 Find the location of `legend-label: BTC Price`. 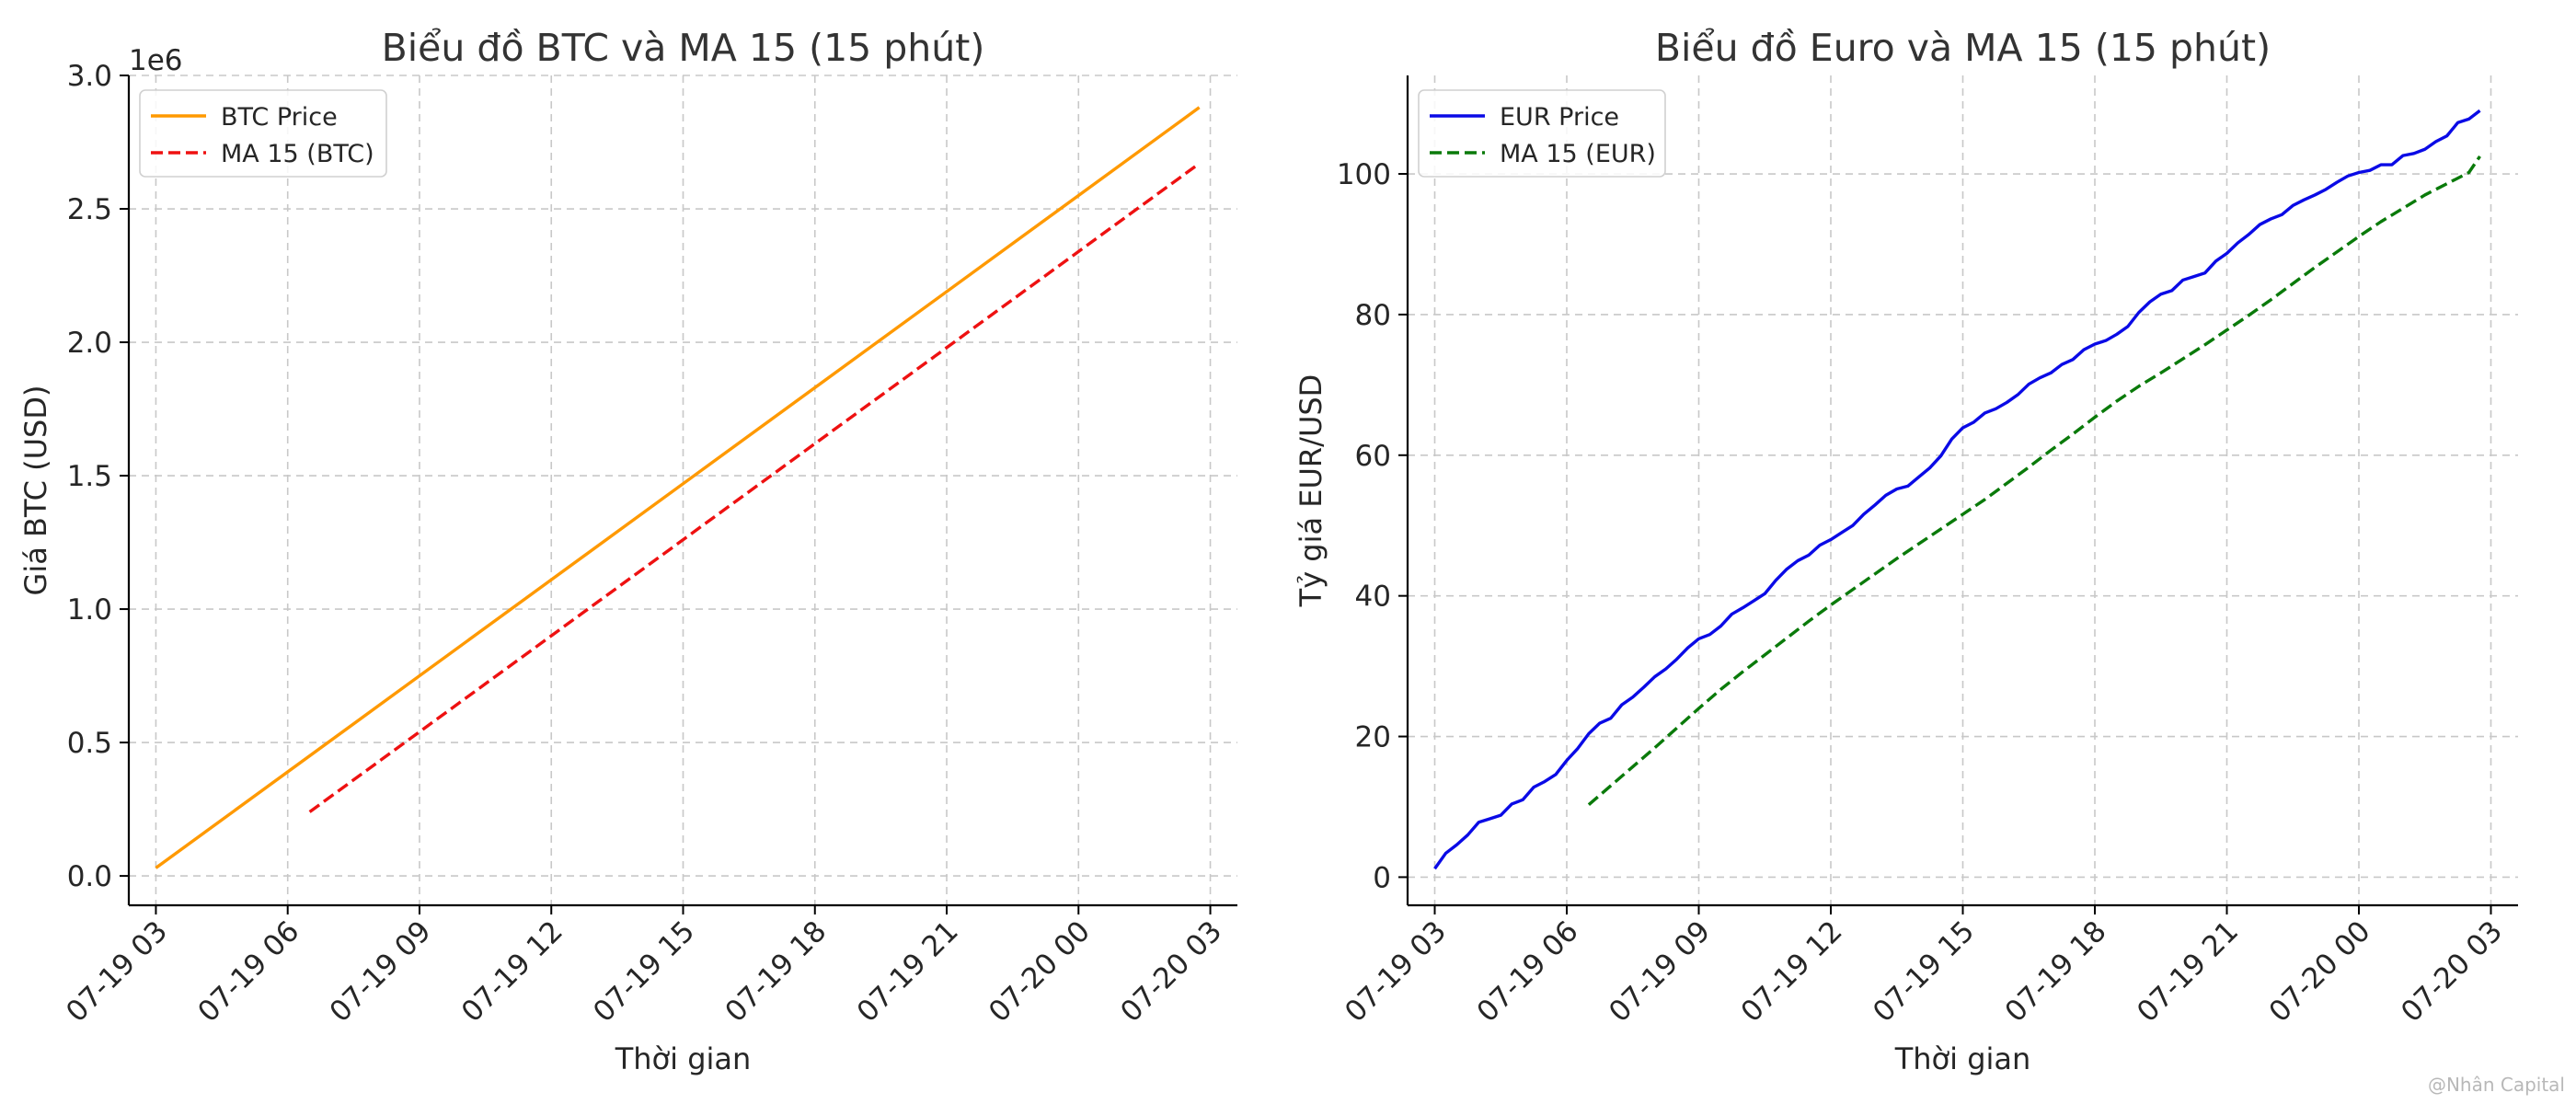

legend-label: BTC Price is located at coordinates (279, 117).